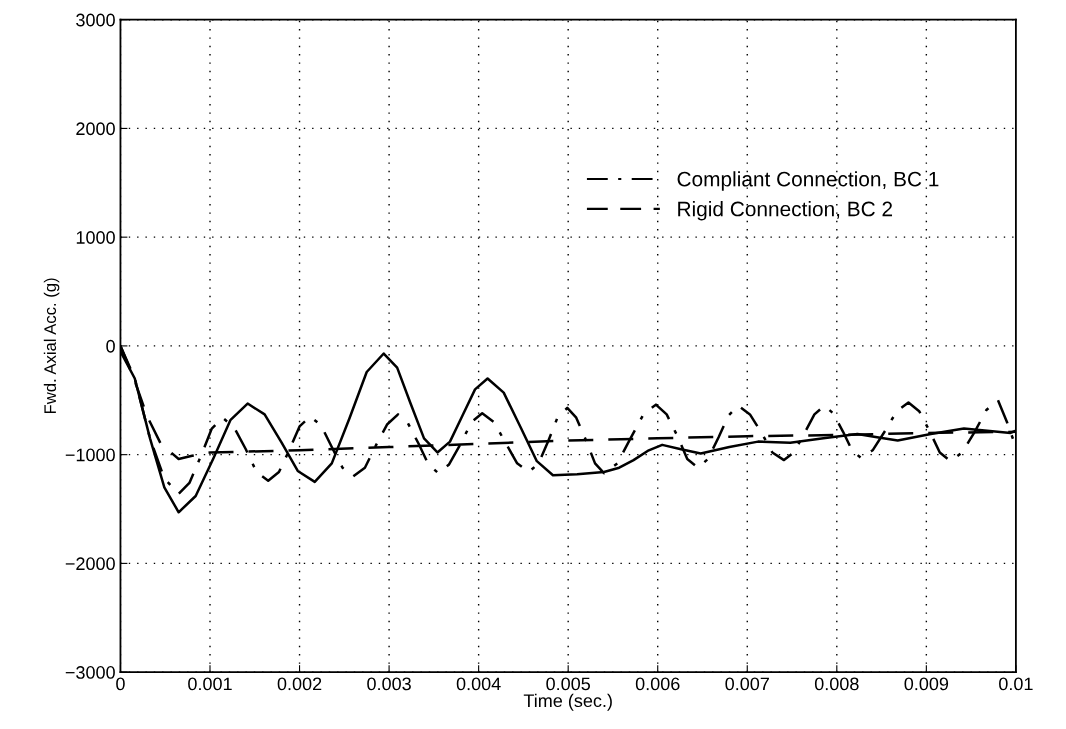 The height and width of the screenshot is (729, 1066). I want to click on x-tick-label: 0.001, so click(210, 684).